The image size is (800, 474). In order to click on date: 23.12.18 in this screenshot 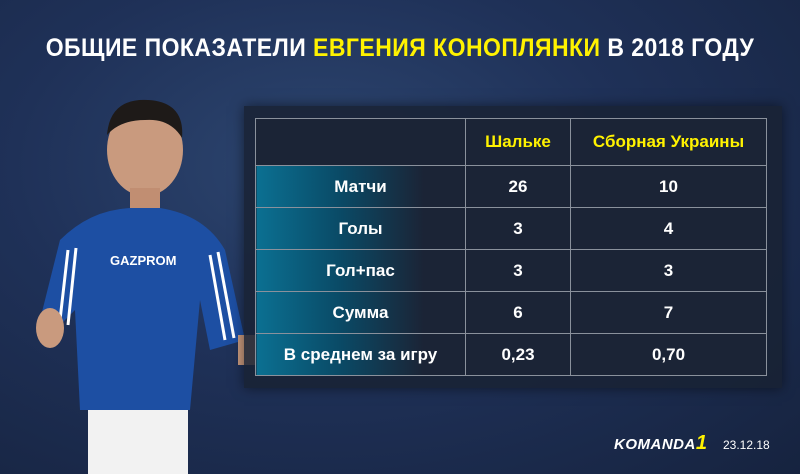, I will do `click(746, 445)`.